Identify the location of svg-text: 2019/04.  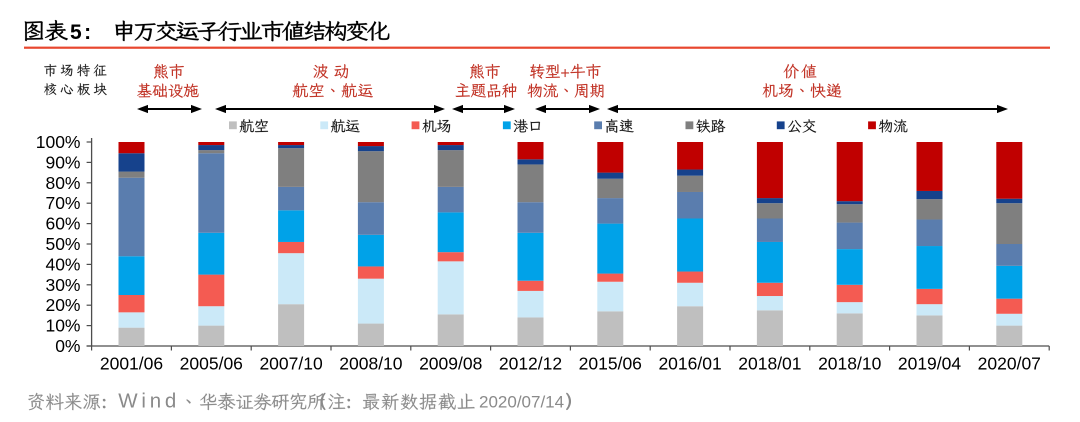
(930, 364).